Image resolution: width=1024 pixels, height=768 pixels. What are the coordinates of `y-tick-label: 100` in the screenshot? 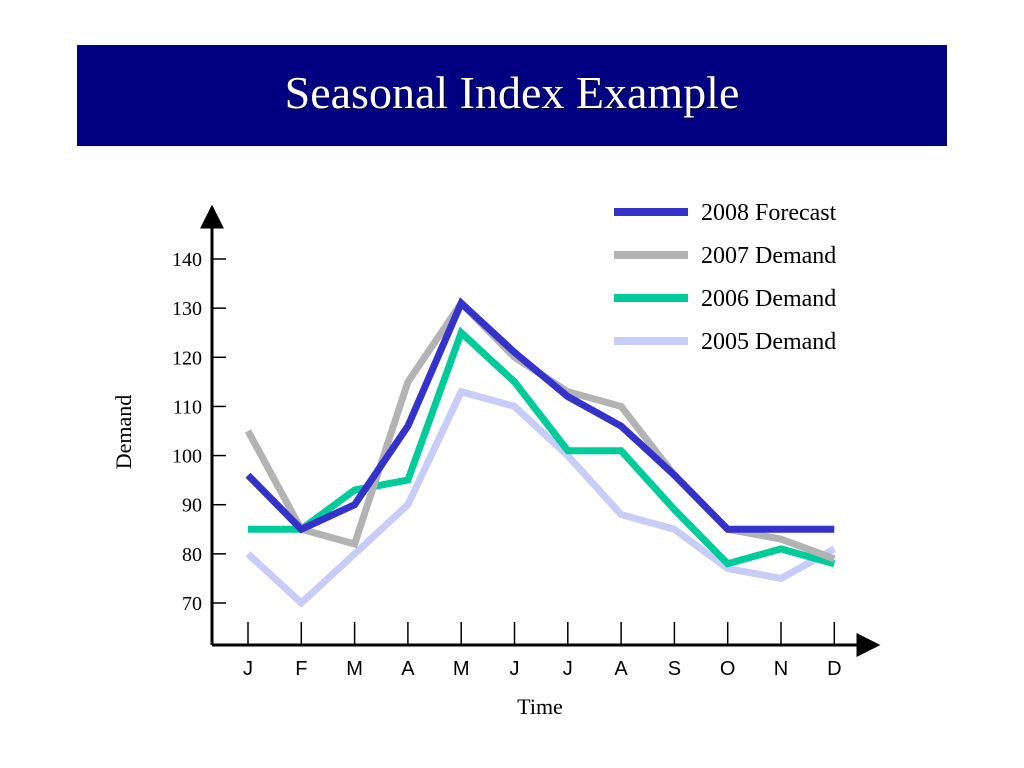 It's located at (187, 457).